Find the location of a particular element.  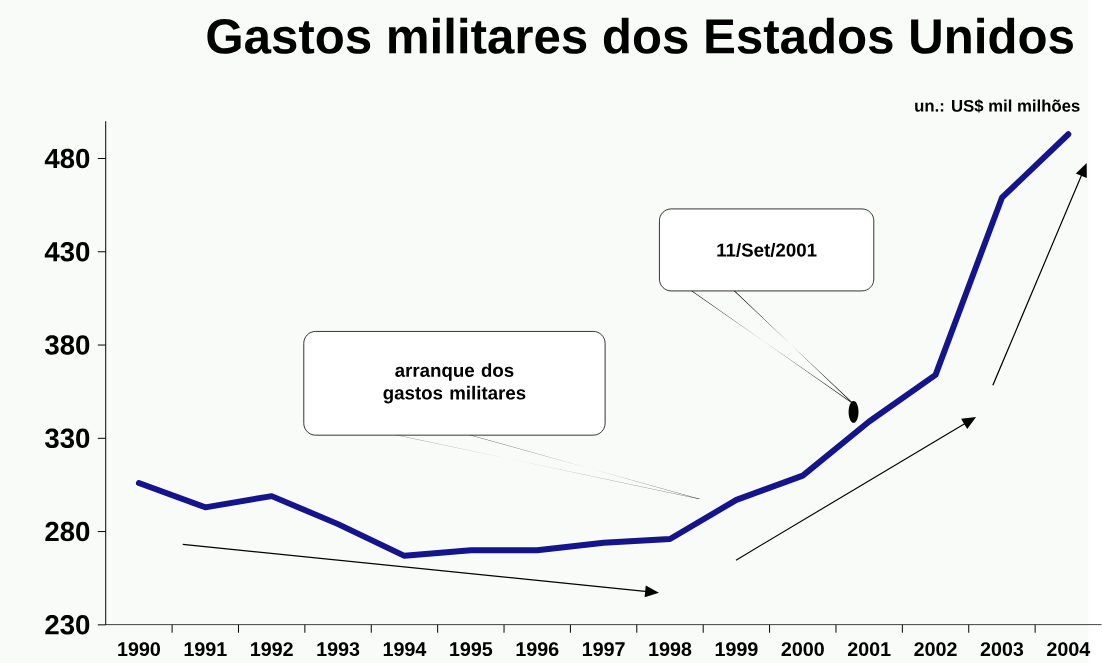

x-tick-label: 1995 is located at coordinates (471, 649).